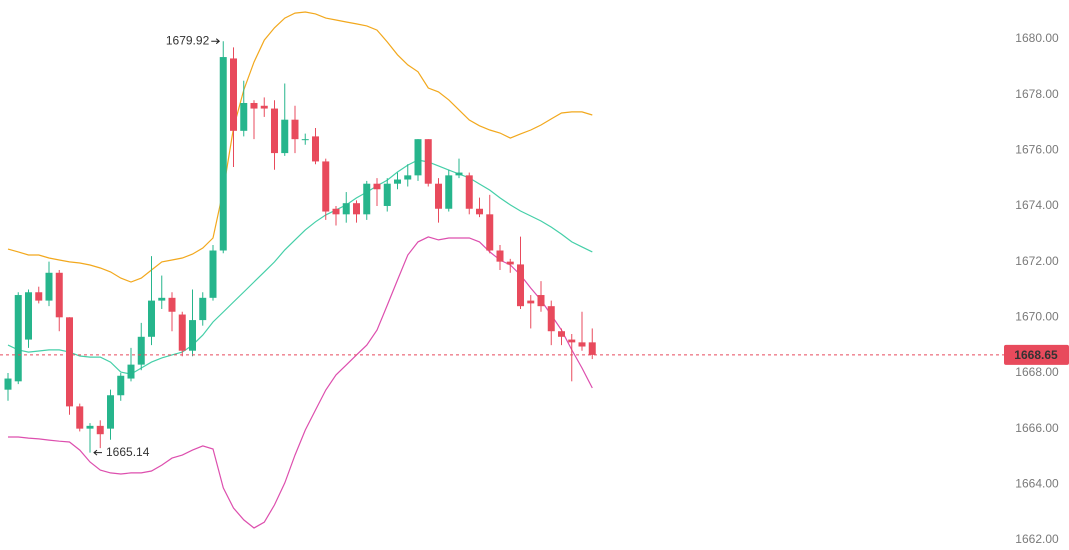 This screenshot has height=550, width=1069. What do you see at coordinates (1037, 428) in the screenshot?
I see `y-tick-label: 1666.00` at bounding box center [1037, 428].